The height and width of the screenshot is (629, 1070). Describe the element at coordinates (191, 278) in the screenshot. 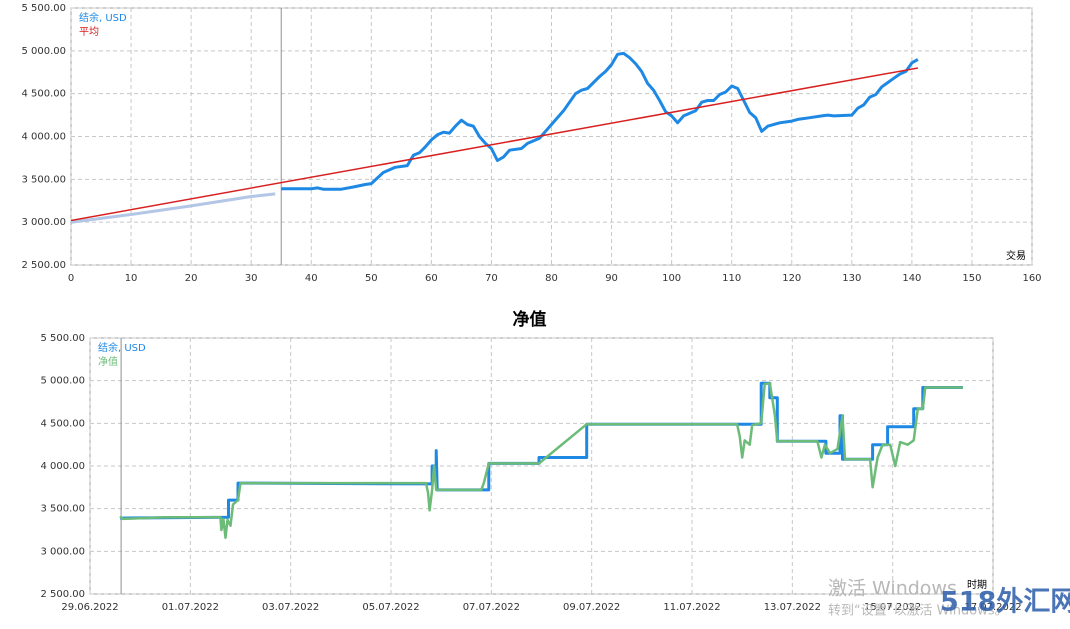

I see `x-tick-label: 20` at that location.